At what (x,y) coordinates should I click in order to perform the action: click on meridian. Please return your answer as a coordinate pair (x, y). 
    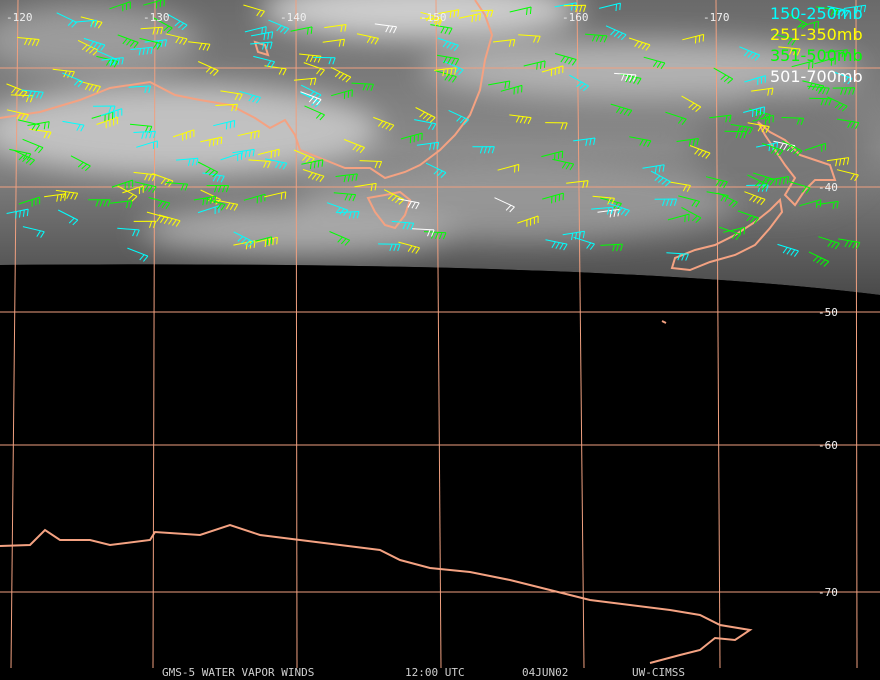
    Looking at the image, I should click on (438, 334).